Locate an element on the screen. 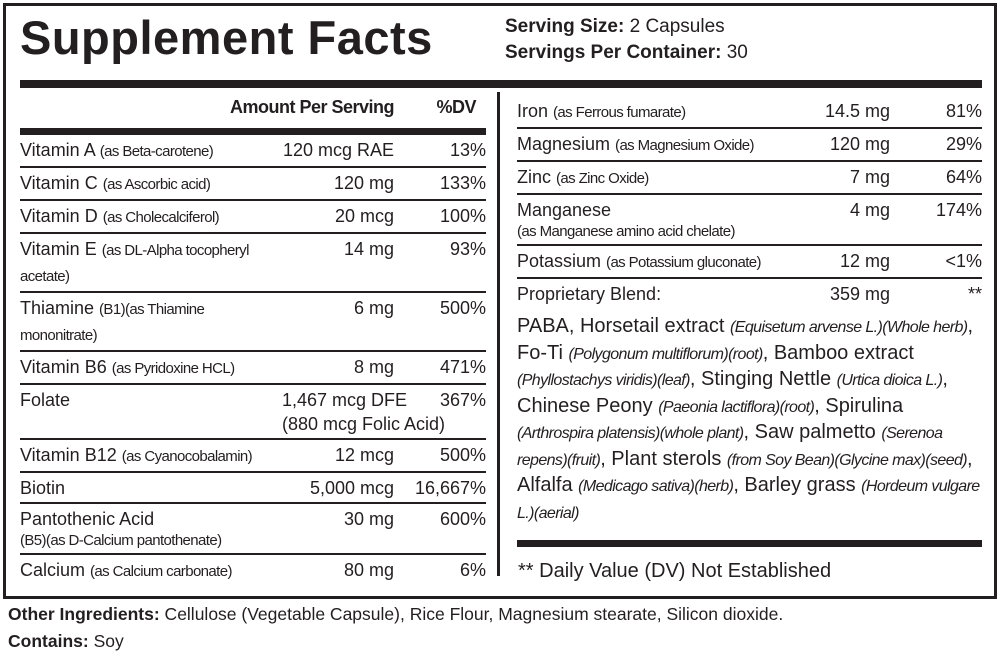  blend-ingredient: , Alfalfa is located at coordinates (745, 472).